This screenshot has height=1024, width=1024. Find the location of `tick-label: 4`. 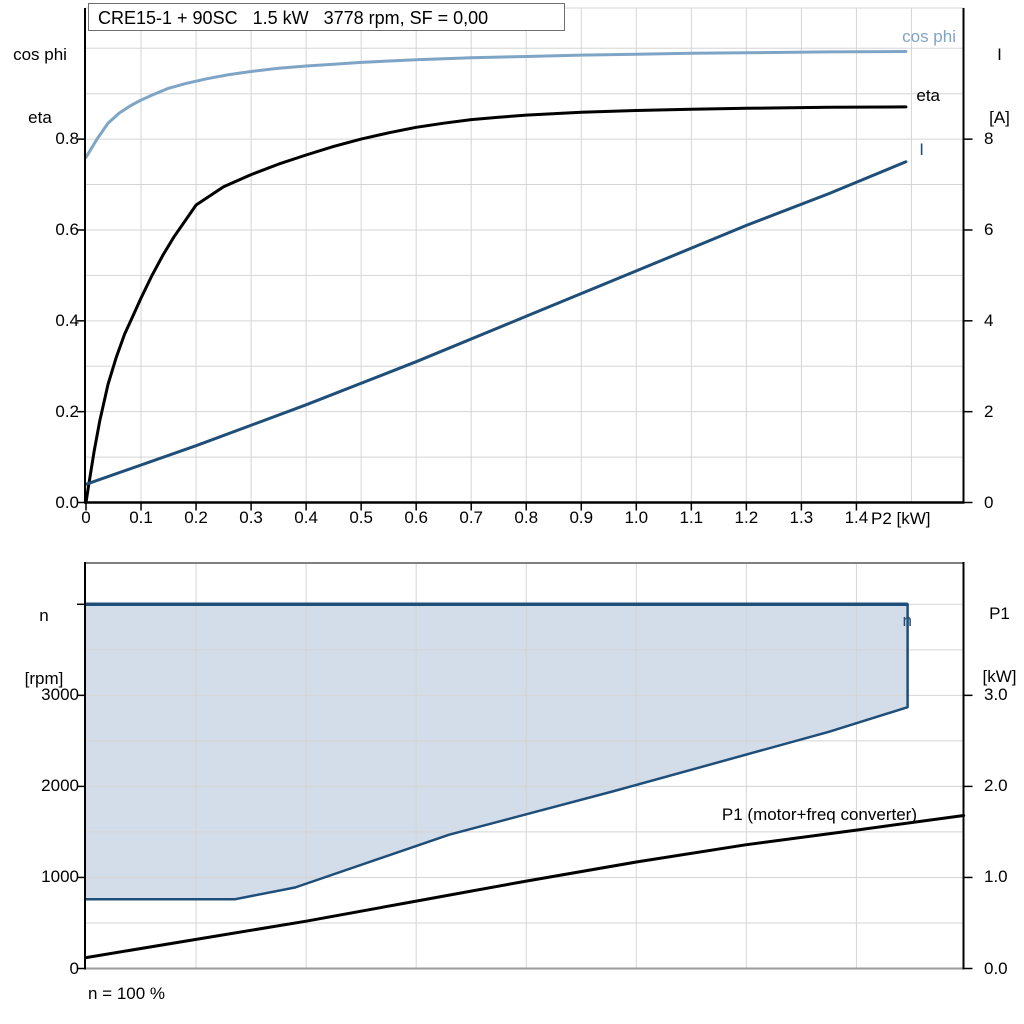

tick-label: 4 is located at coordinates (989, 320).